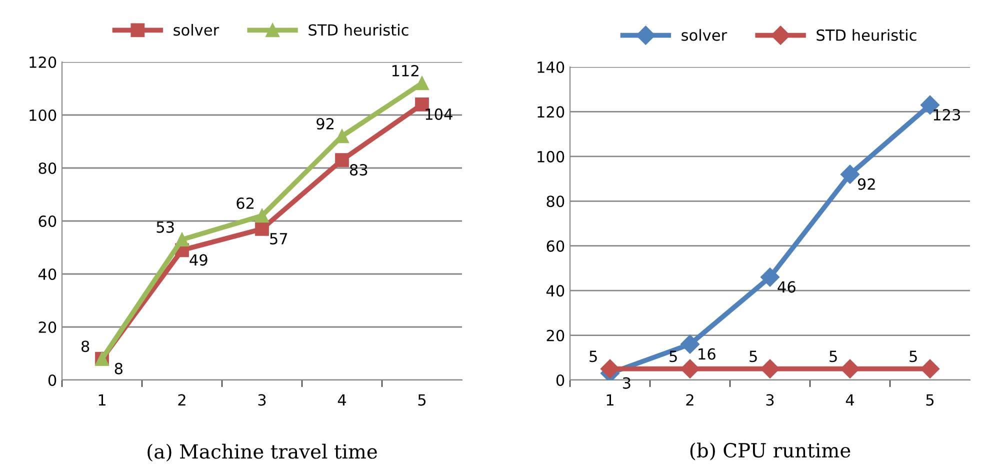 This screenshot has width=987, height=475. What do you see at coordinates (405, 70) in the screenshot?
I see `data-label: 112` at bounding box center [405, 70].